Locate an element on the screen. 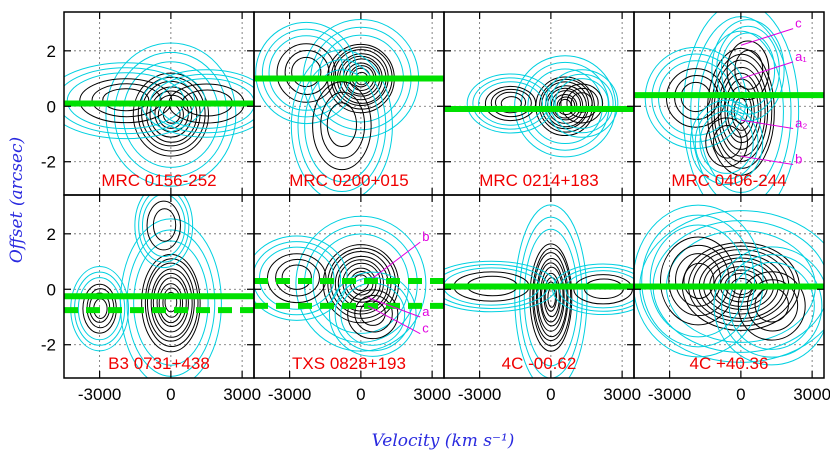 This screenshot has width=830, height=461. panel-label: MRC 0214+183 is located at coordinates (539, 180).